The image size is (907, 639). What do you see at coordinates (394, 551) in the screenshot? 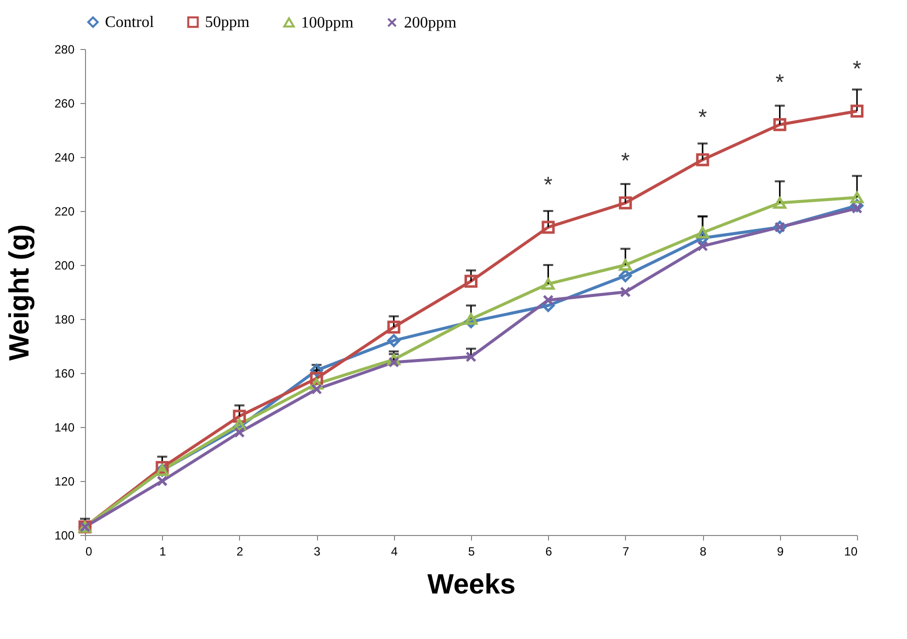
I see `x-tick-label: 4` at bounding box center [394, 551].